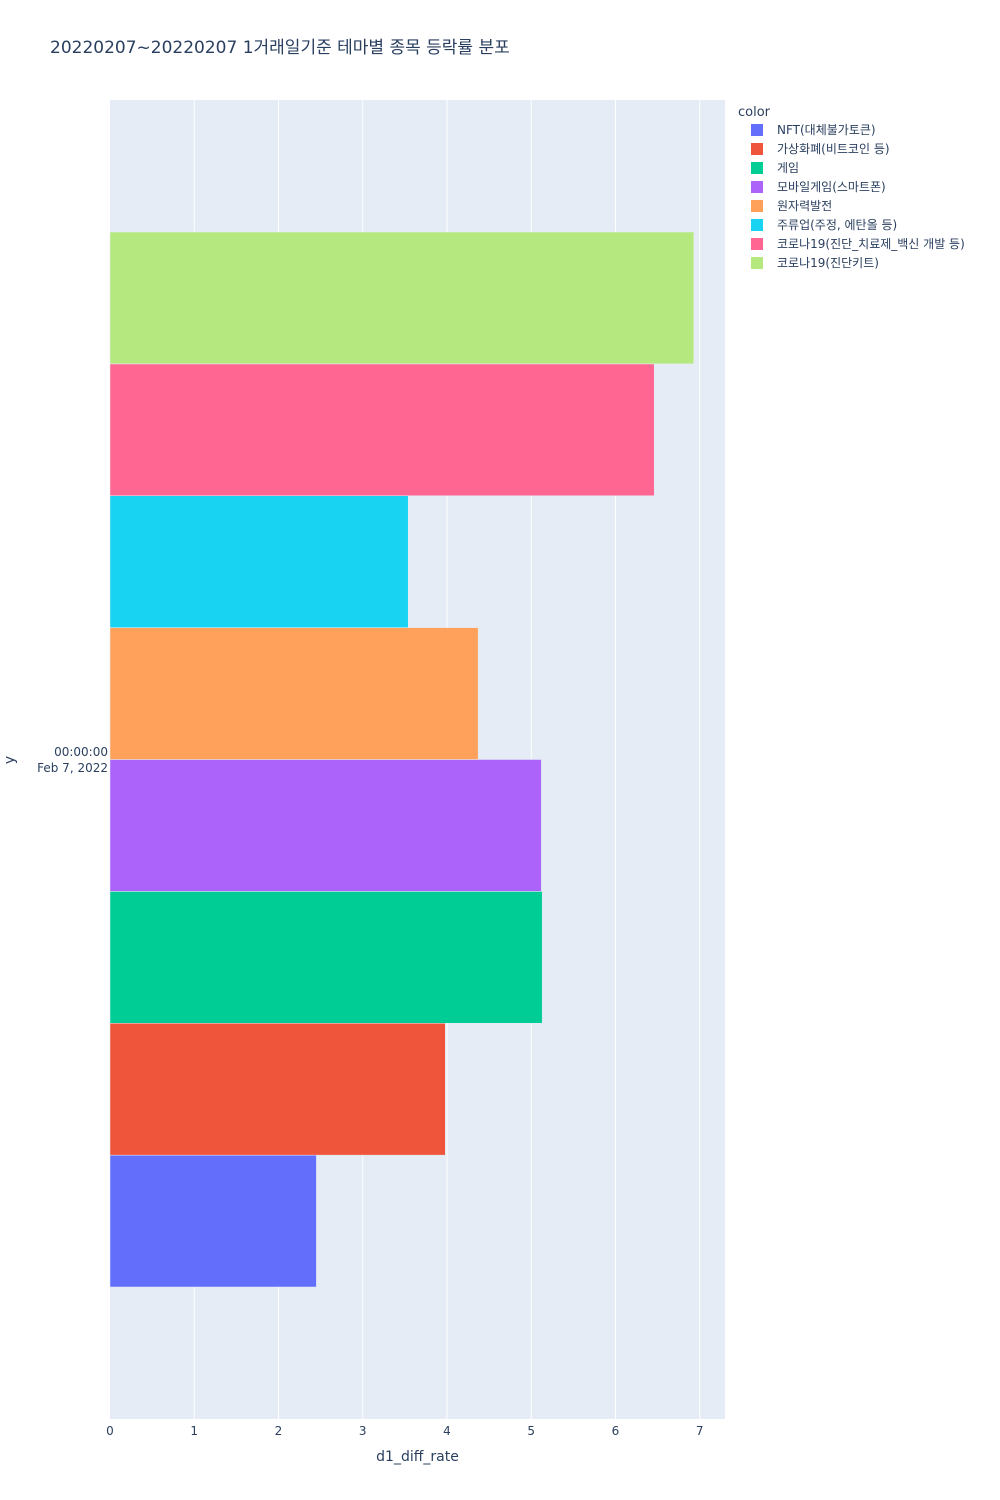 The image size is (1000, 1500). I want to click on y-tick-label-time: 00:00:00, so click(81, 752).